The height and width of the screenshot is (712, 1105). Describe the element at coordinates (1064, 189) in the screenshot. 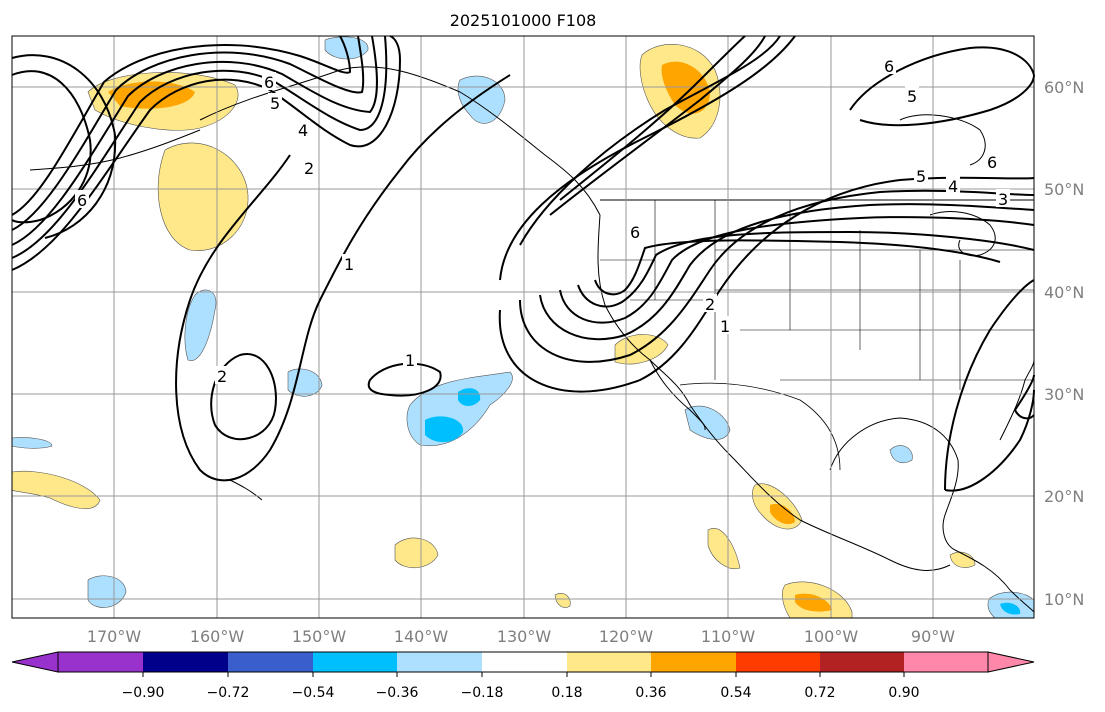

I see `lat-label: 50°N` at that location.